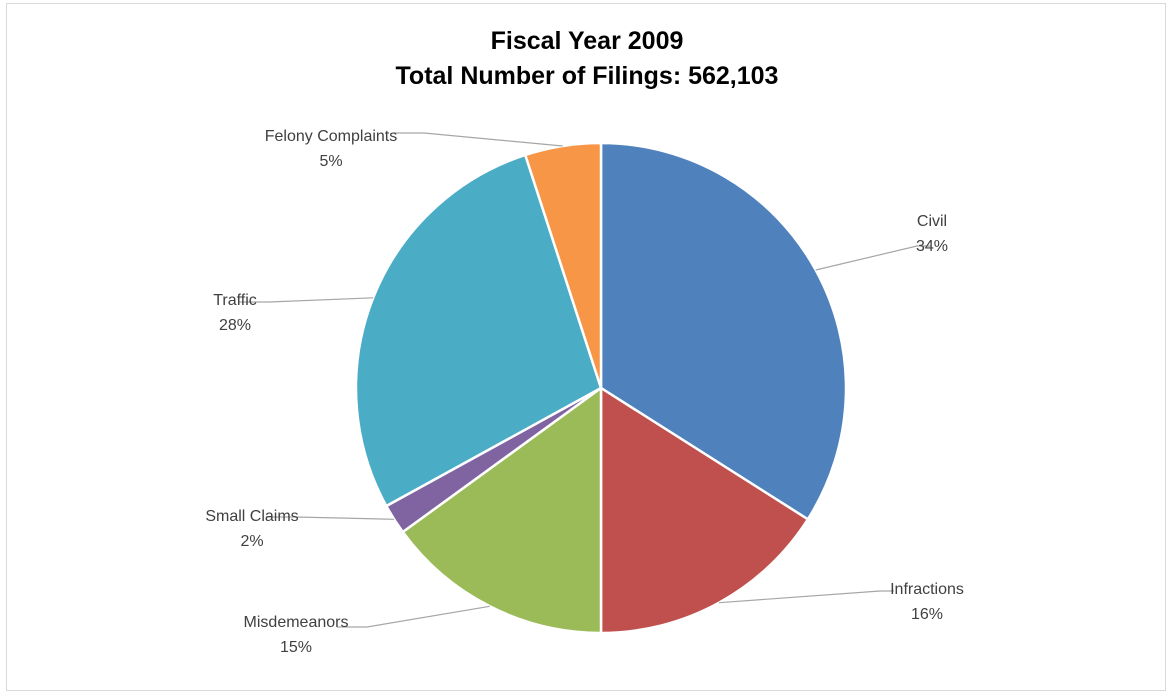 The height and width of the screenshot is (696, 1174). Describe the element at coordinates (587, 41) in the screenshot. I see `chart-title: Fiscal Year 2009` at that location.